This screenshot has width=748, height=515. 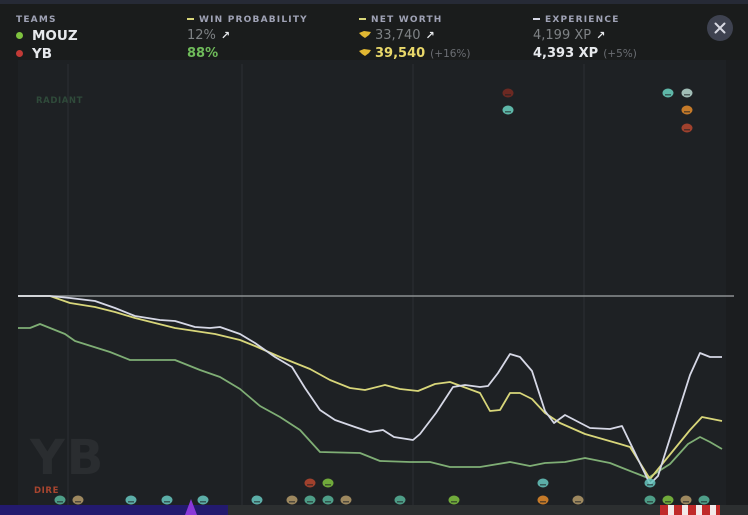 I want to click on chart-left-edge, so click(x=9, y=287).